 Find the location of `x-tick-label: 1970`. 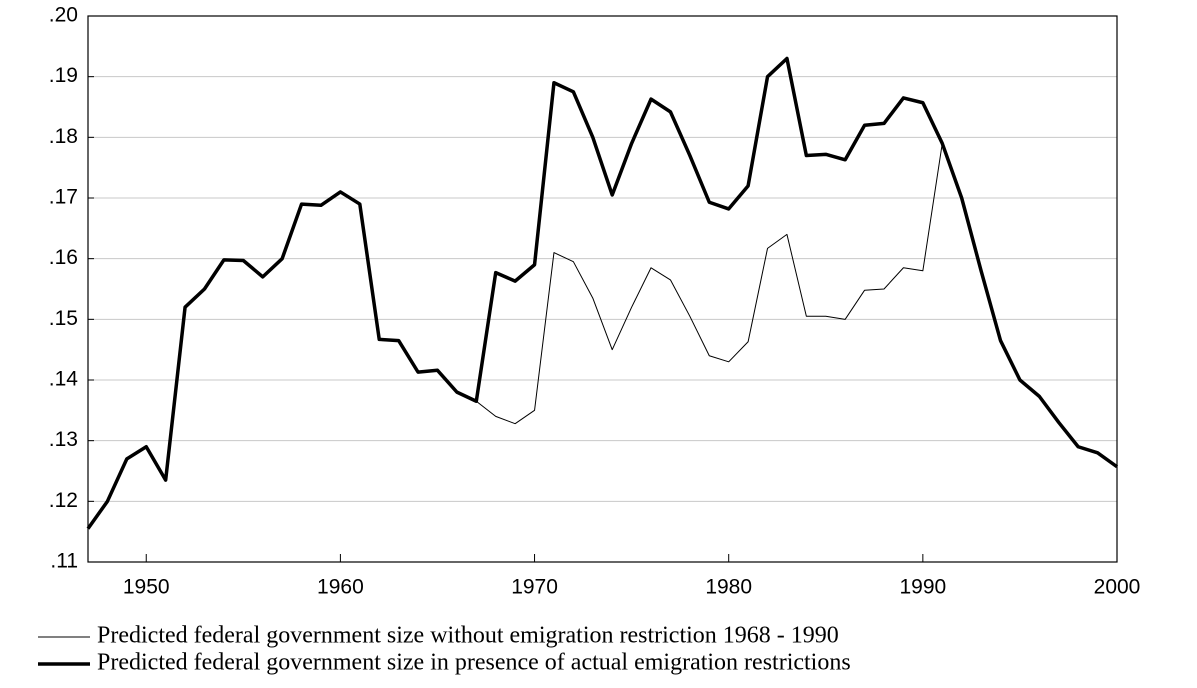

x-tick-label: 1970 is located at coordinates (534, 587).